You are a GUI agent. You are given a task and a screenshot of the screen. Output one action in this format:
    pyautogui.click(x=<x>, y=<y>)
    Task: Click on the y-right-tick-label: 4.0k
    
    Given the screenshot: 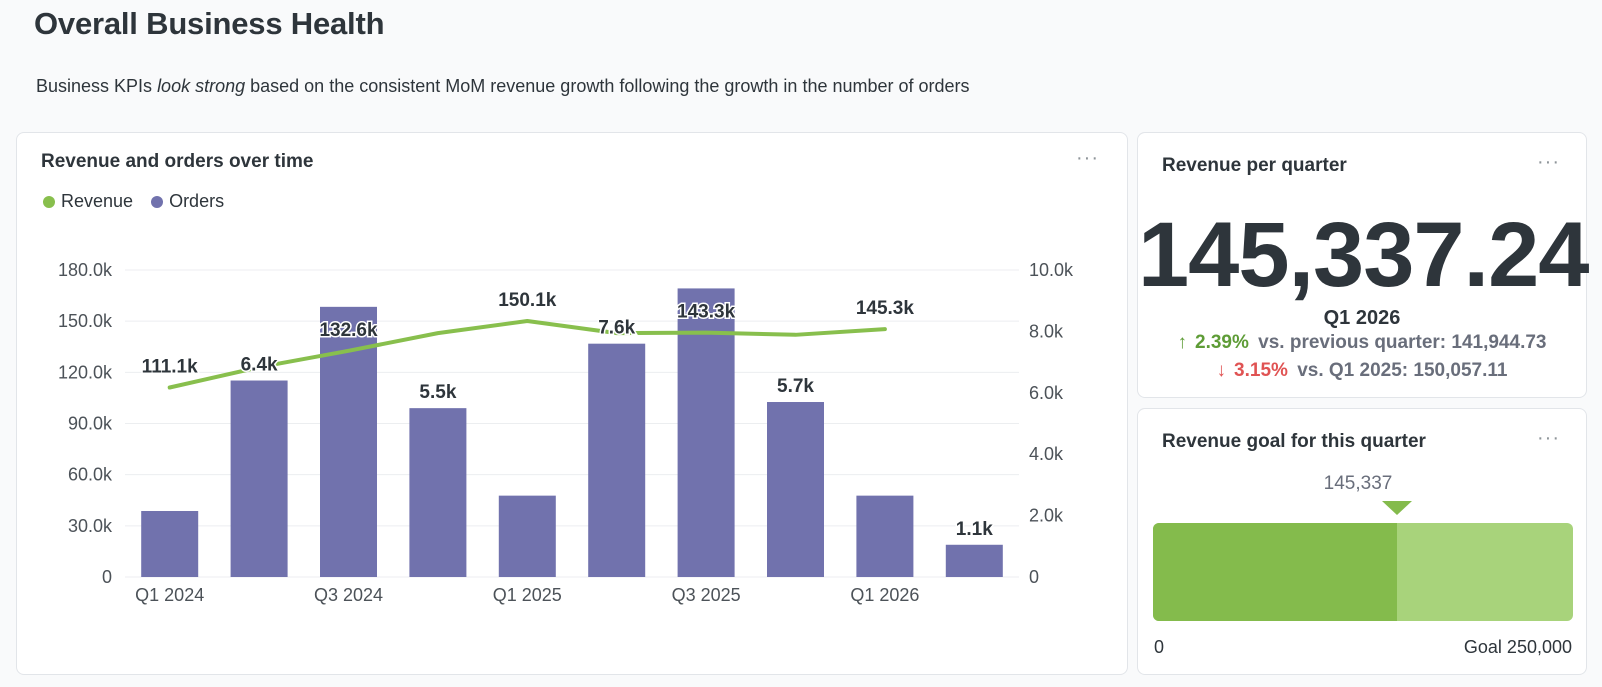 What is the action you would take?
    pyautogui.click(x=1046, y=454)
    